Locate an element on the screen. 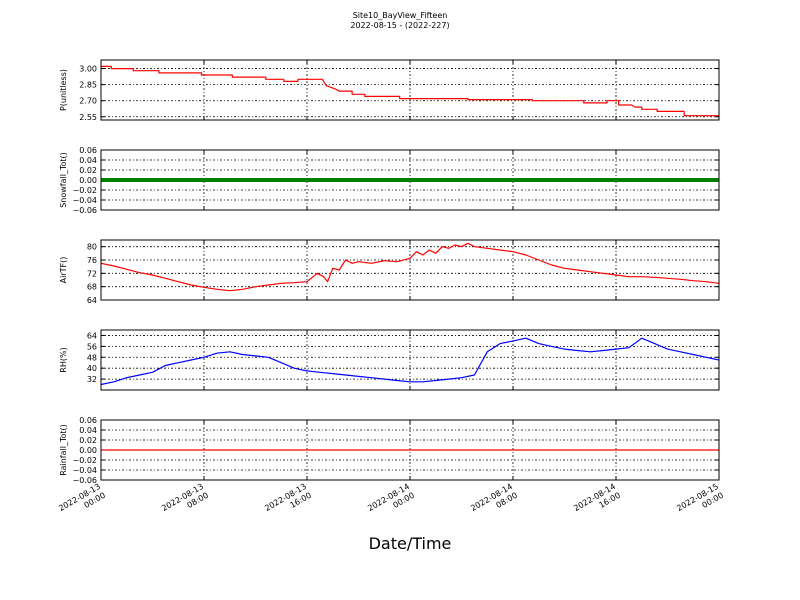 This screenshot has width=800, height=600. panel-3-ytick-label-0: 64 is located at coordinates (92, 335).